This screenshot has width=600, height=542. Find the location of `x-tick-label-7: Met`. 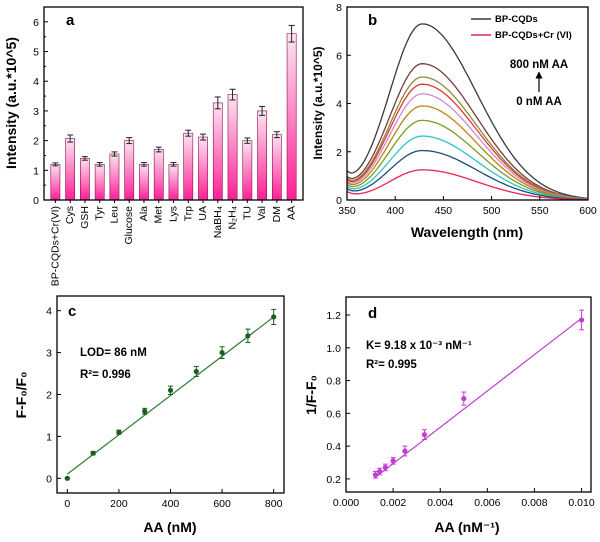

x-tick-label-7: Met is located at coordinates (159, 215).